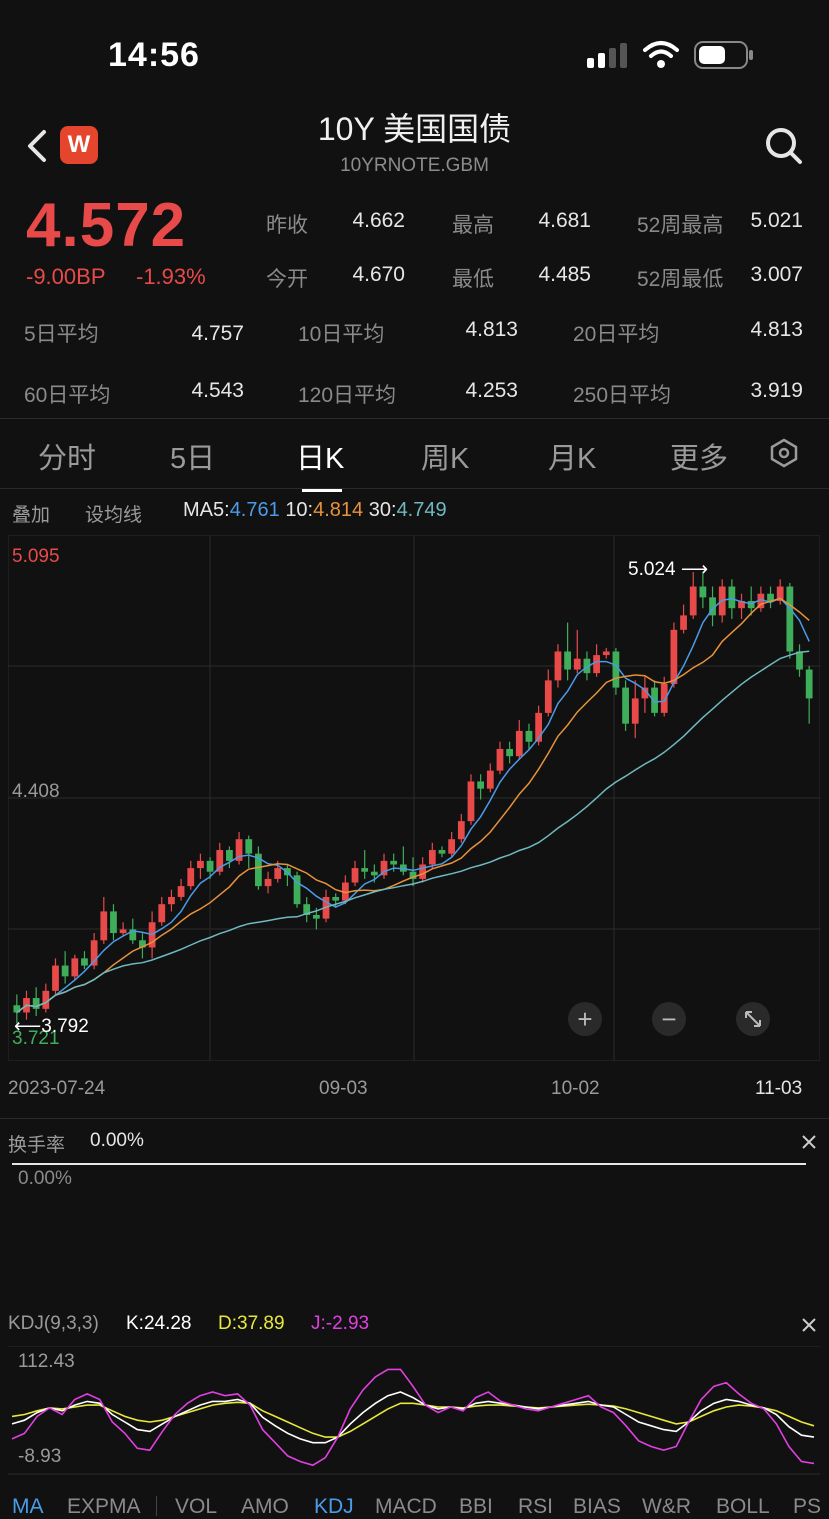  What do you see at coordinates (251, 1323) in the screenshot?
I see `kdj-d-value: D:37.89` at bounding box center [251, 1323].